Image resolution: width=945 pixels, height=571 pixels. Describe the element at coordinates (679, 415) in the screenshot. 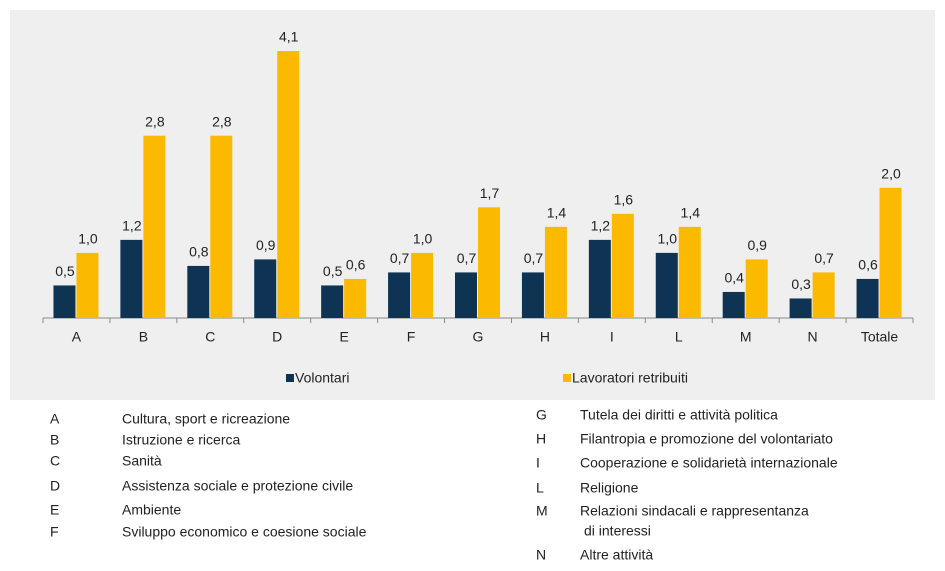

I see `key-label: Tutela dei diritti e attività politica` at that location.